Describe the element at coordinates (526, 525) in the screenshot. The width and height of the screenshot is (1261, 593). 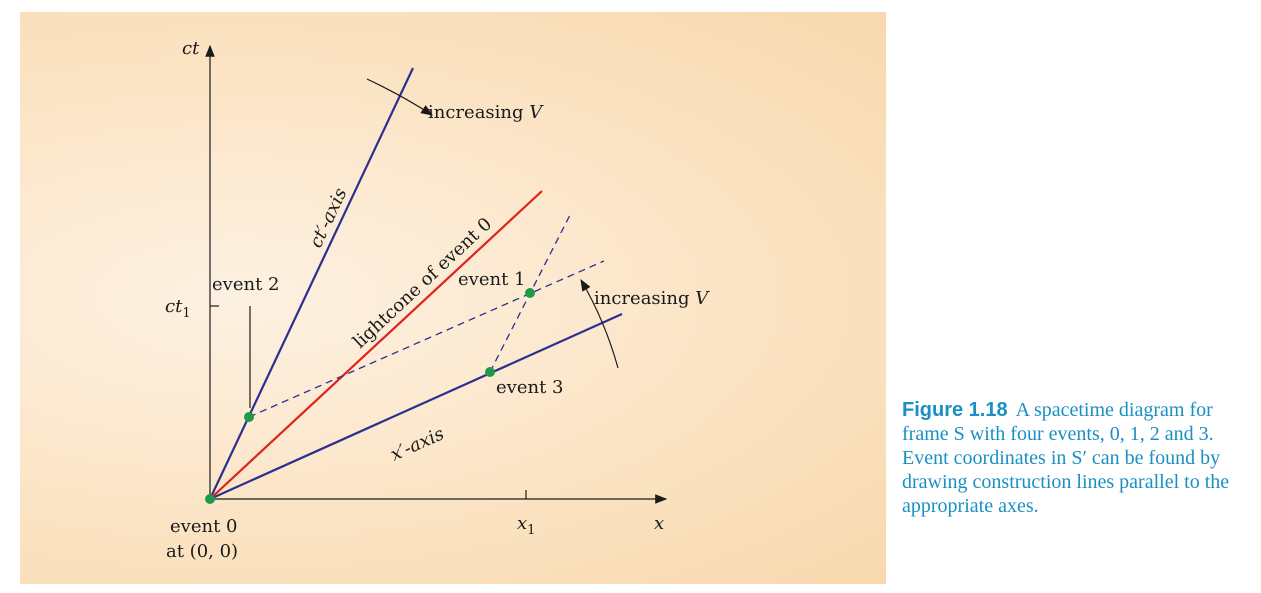
I see `x1-tick-label: x1` at that location.